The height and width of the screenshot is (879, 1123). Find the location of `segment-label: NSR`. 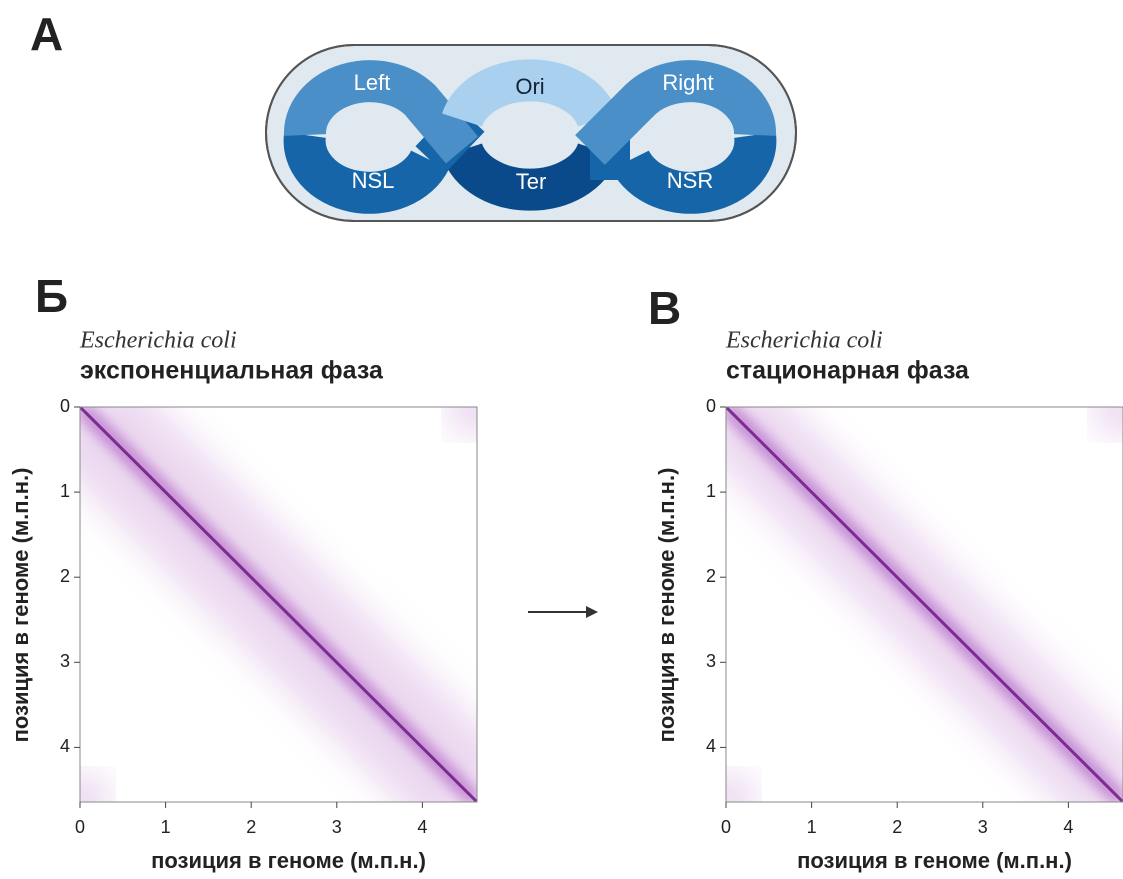

segment-label: NSR is located at coordinates (690, 180).